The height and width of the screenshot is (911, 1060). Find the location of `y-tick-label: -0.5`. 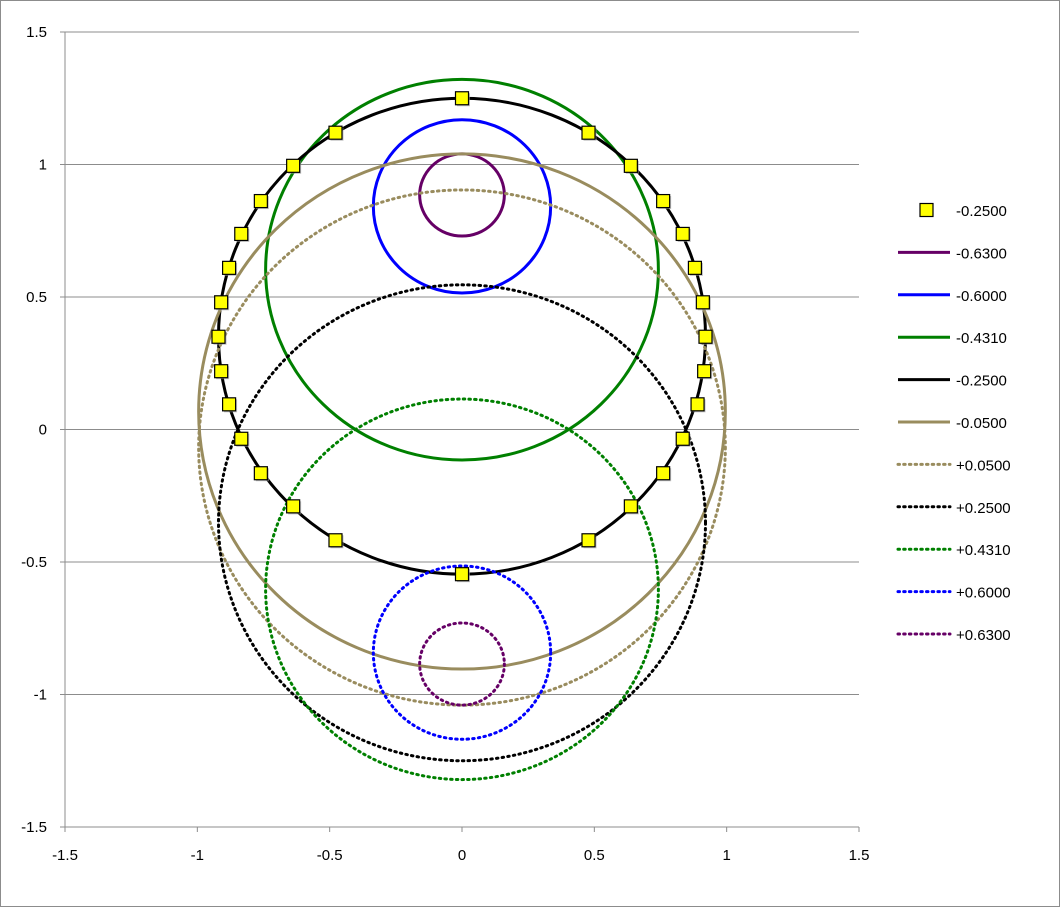

y-tick-label: -0.5 is located at coordinates (34, 562).